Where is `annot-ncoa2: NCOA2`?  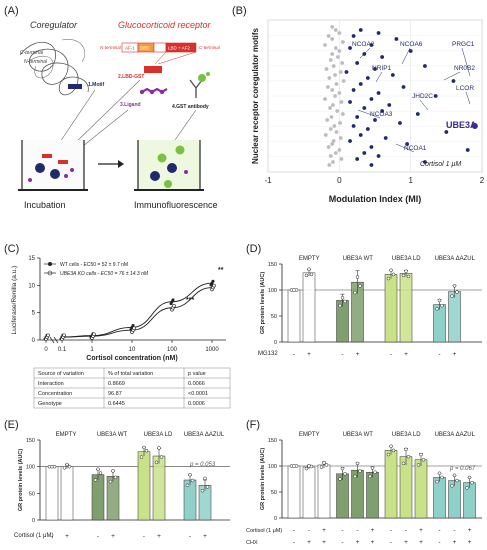
annot-ncoa2: NCOA2 is located at coordinates (363, 44).